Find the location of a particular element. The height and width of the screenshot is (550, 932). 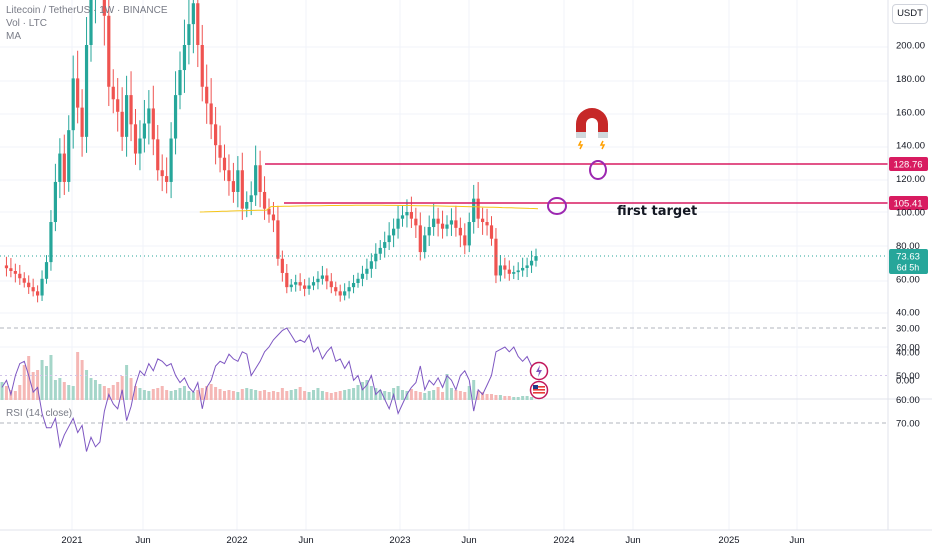

price-tick: 160.00 is located at coordinates (910, 112).